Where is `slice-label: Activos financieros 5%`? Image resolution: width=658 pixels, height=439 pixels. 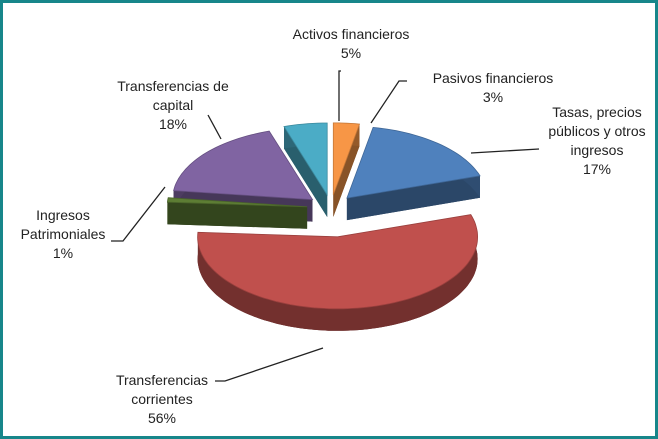 slice-label: Activos financieros 5% is located at coordinates (351, 44).